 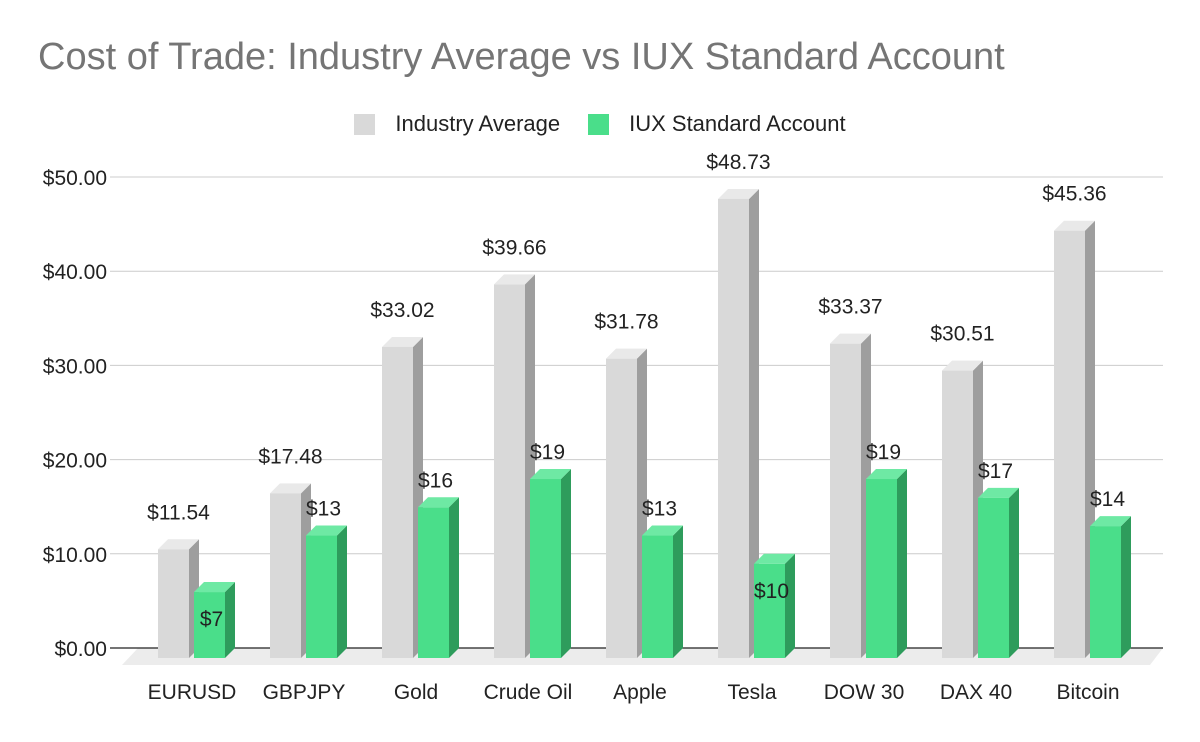 I want to click on legend-label-iux-standard: IUX Standard Account, so click(x=737, y=123).